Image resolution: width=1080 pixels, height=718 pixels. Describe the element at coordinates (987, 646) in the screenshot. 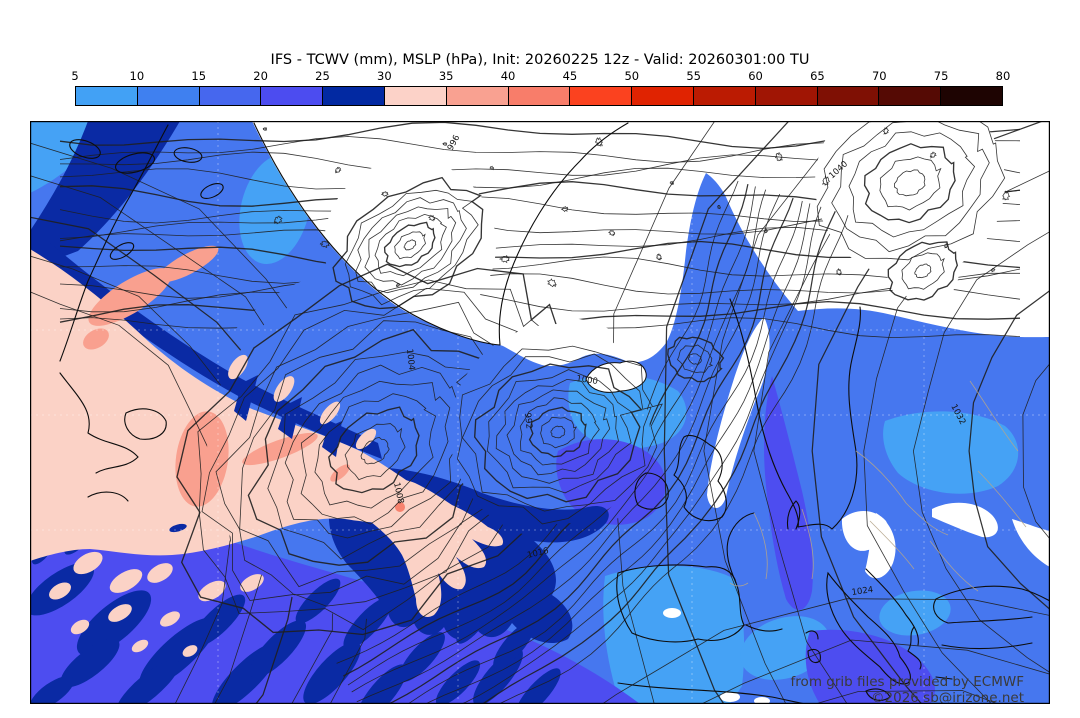

I see `anatolia-coast` at that location.